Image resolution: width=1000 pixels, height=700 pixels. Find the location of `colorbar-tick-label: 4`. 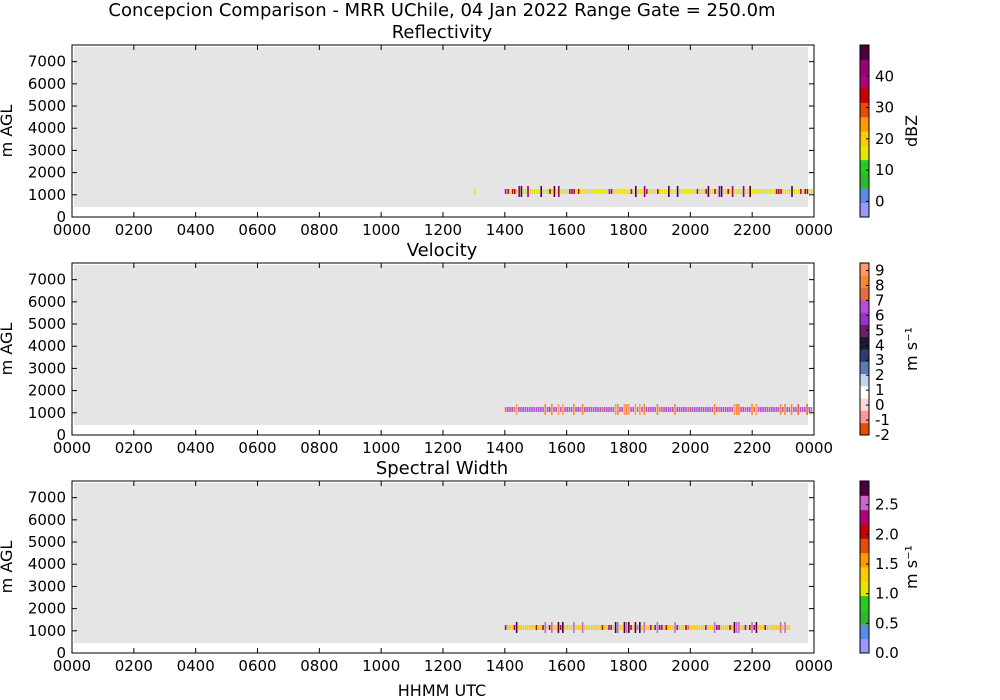

colorbar-tick-label: 4 is located at coordinates (880, 345).